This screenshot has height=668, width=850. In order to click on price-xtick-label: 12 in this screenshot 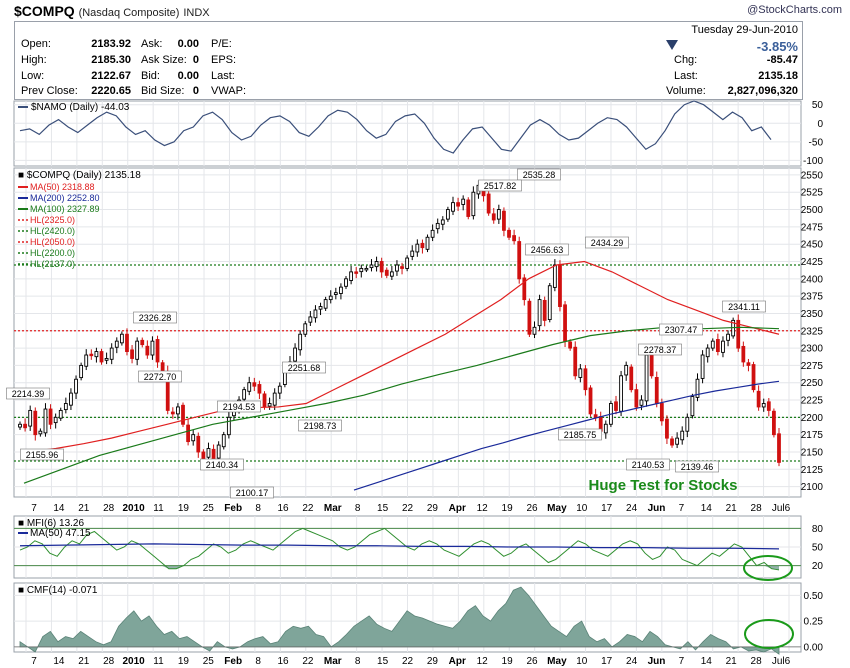, I will do `click(483, 508)`.